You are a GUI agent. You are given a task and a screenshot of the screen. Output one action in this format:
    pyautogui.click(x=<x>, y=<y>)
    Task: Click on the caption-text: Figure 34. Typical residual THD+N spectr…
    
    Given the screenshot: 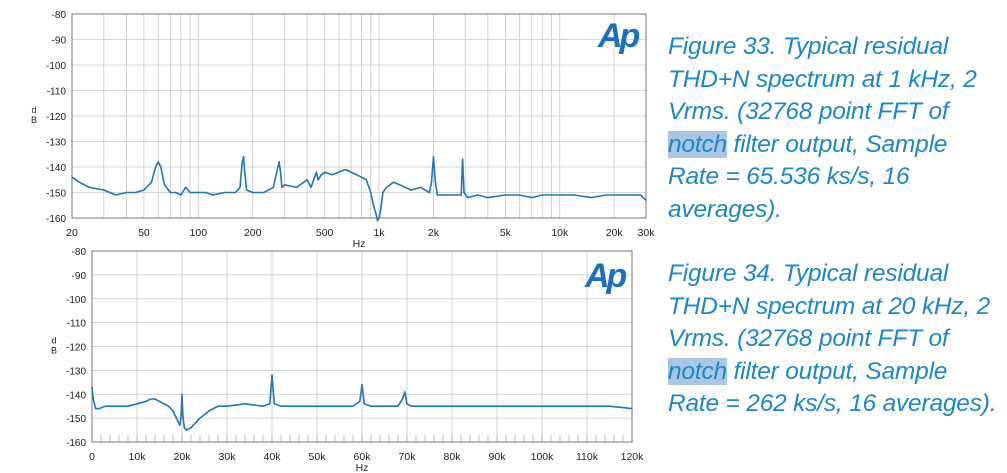 What is the action you would take?
    pyautogui.click(x=829, y=306)
    